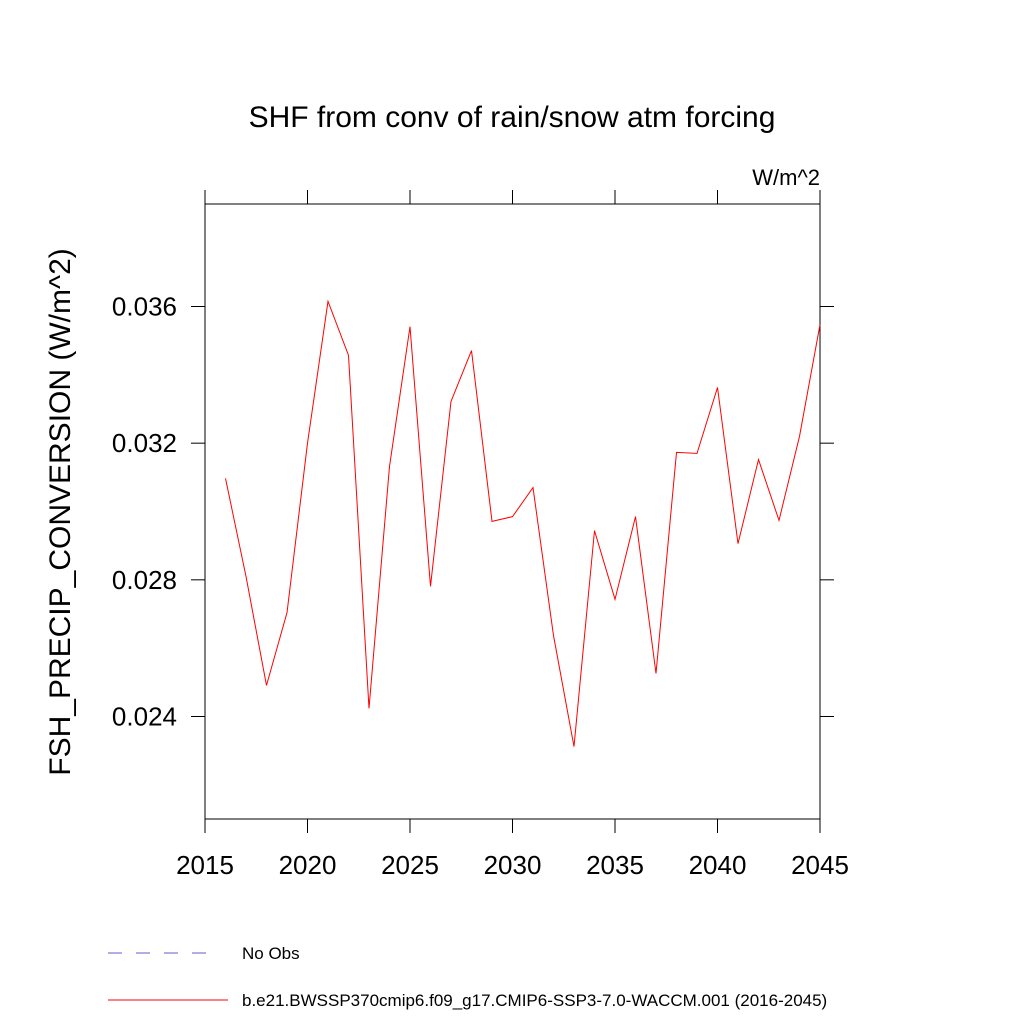  What do you see at coordinates (615, 865) in the screenshot?
I see `x-tick-label: 2035` at bounding box center [615, 865].